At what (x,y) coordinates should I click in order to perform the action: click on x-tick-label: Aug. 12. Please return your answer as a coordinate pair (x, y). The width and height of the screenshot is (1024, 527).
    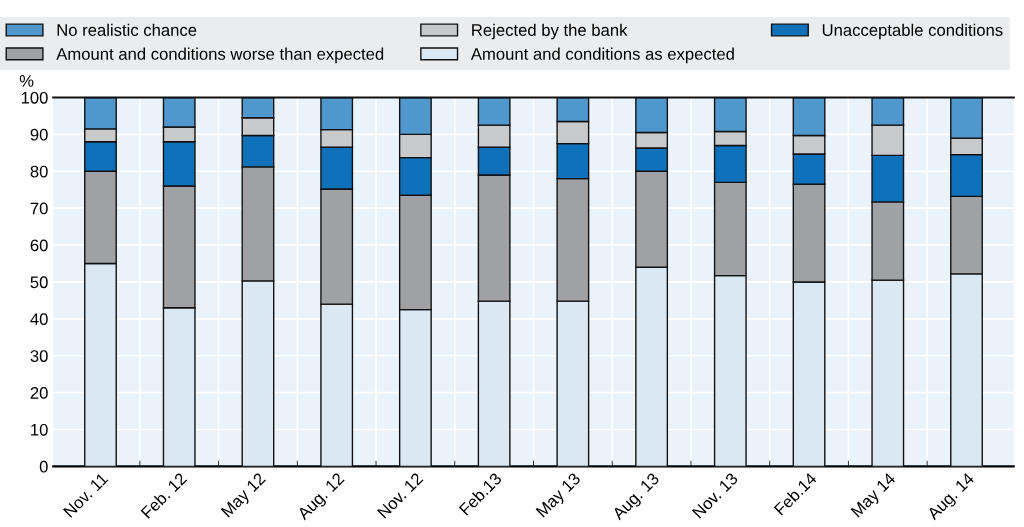
    Looking at the image, I should click on (322, 497).